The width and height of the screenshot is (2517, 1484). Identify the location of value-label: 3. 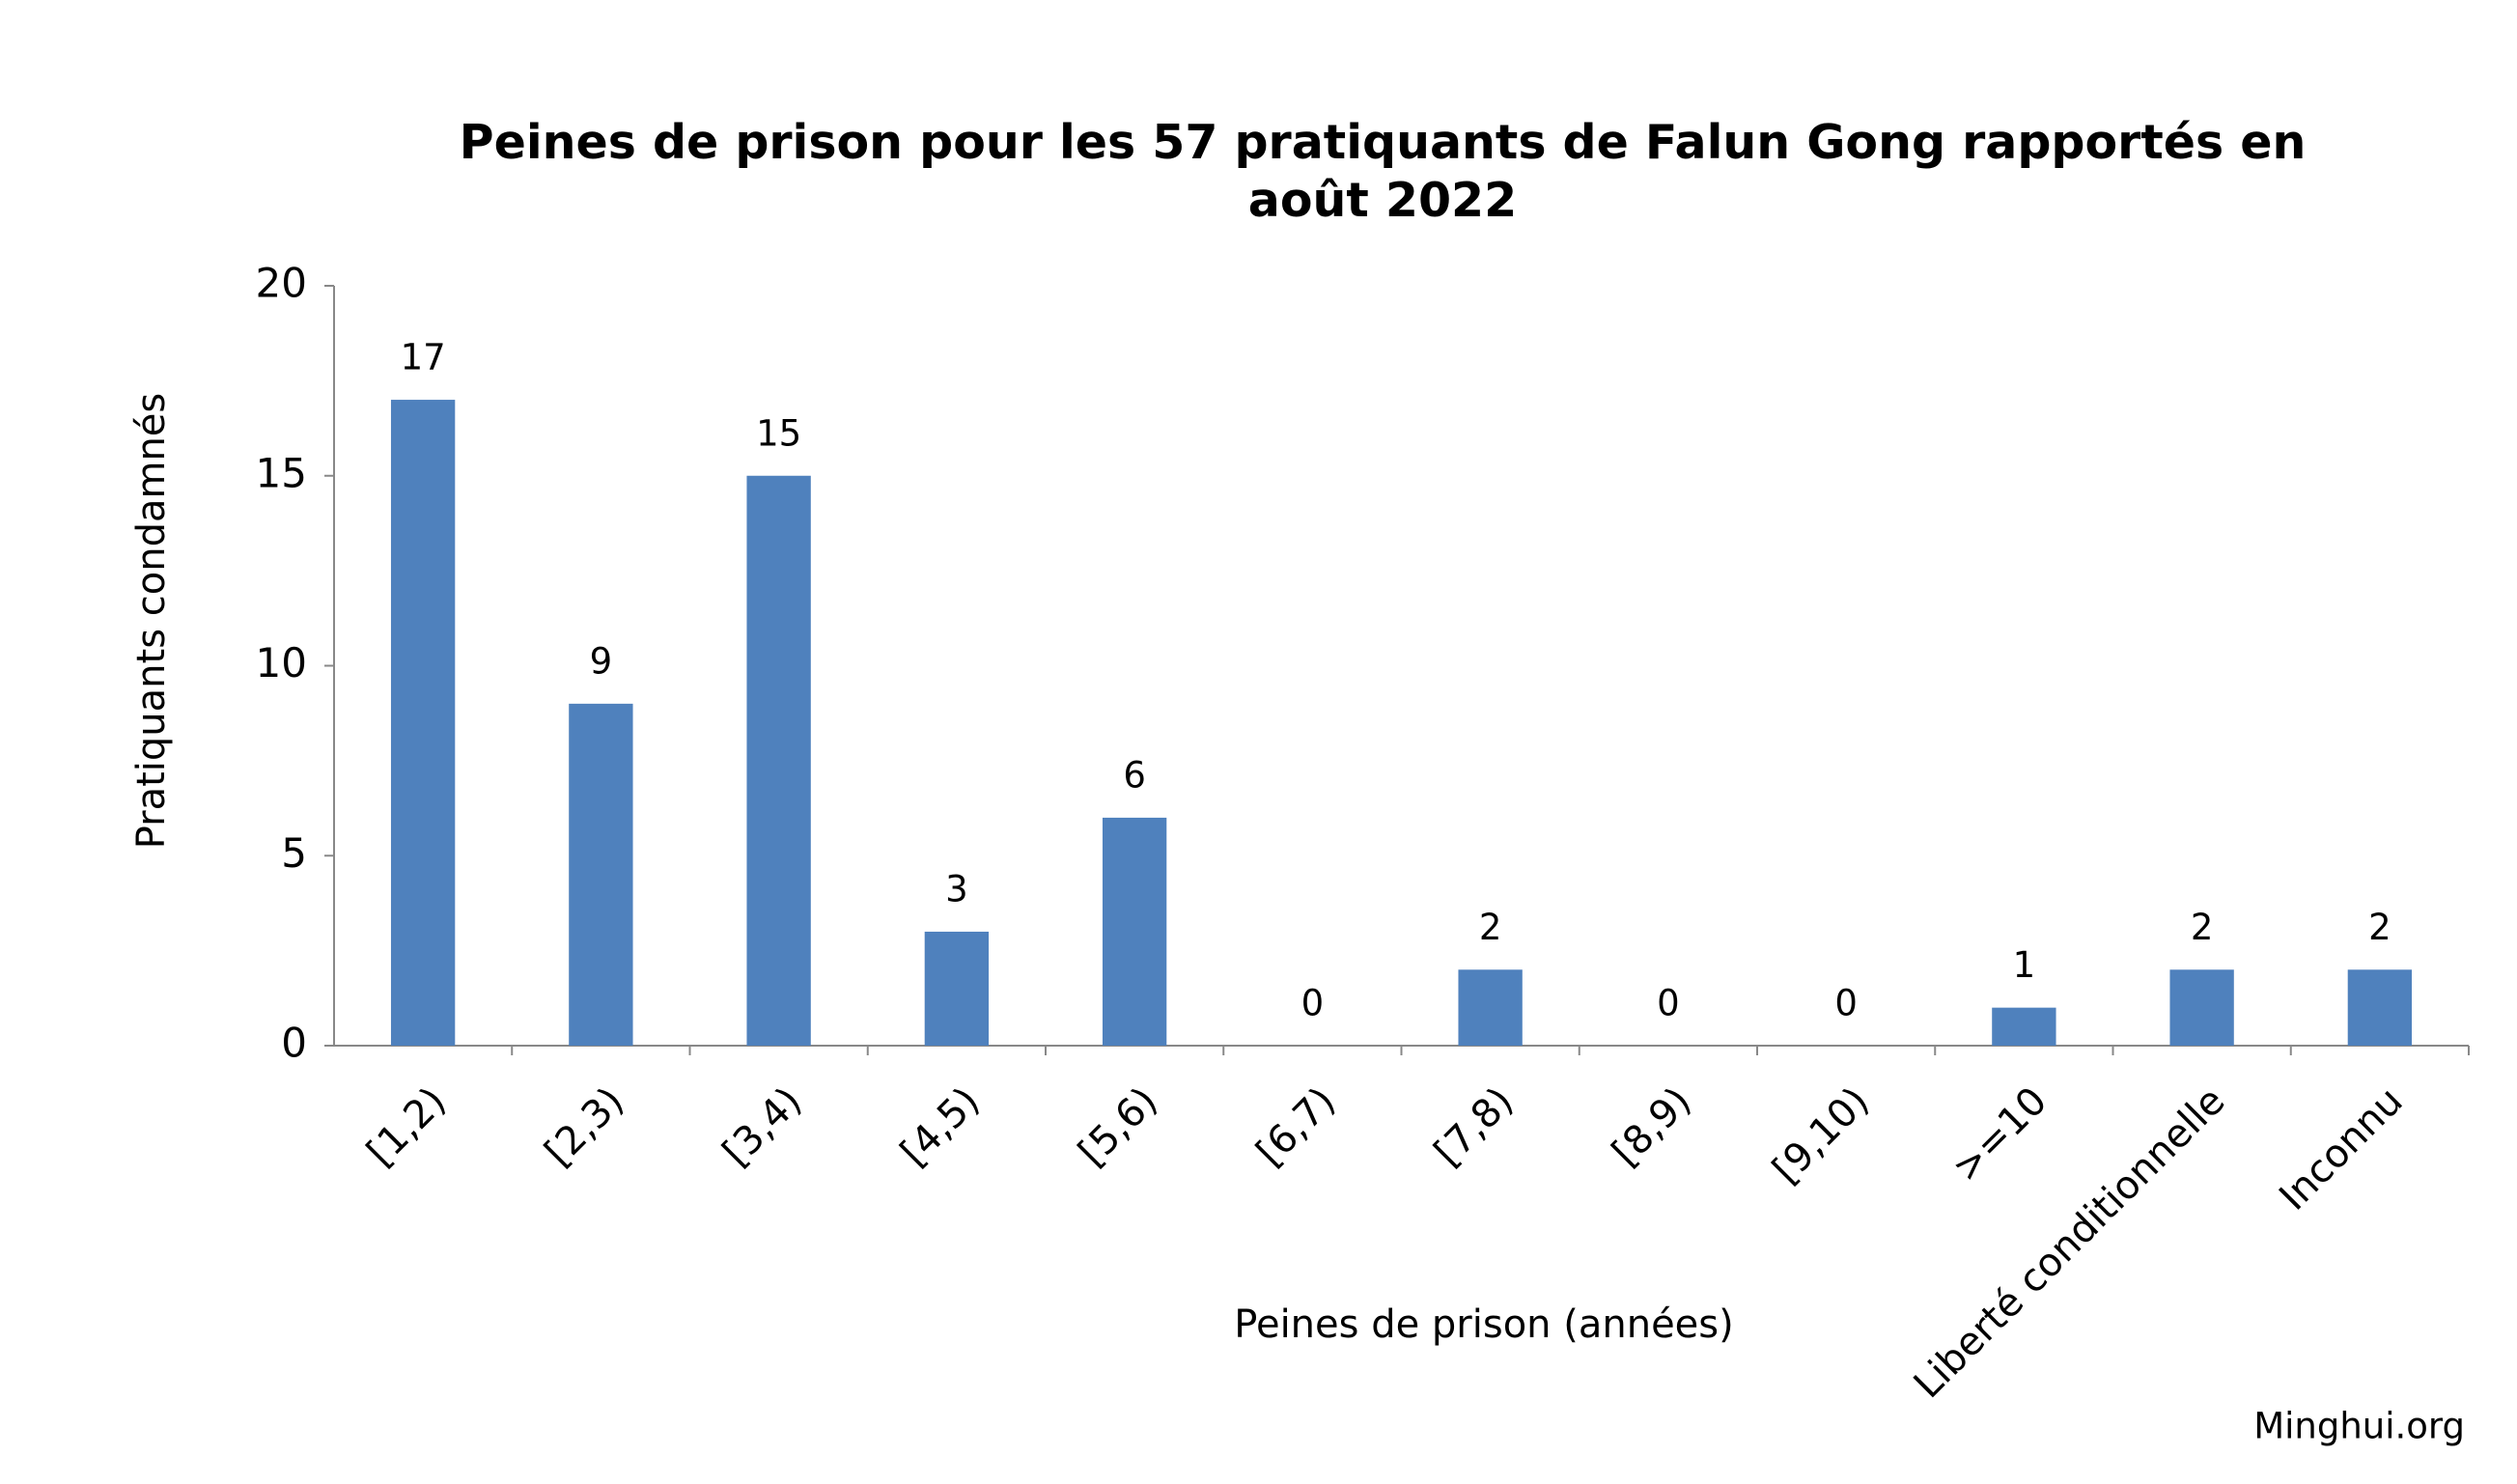
(956, 889).